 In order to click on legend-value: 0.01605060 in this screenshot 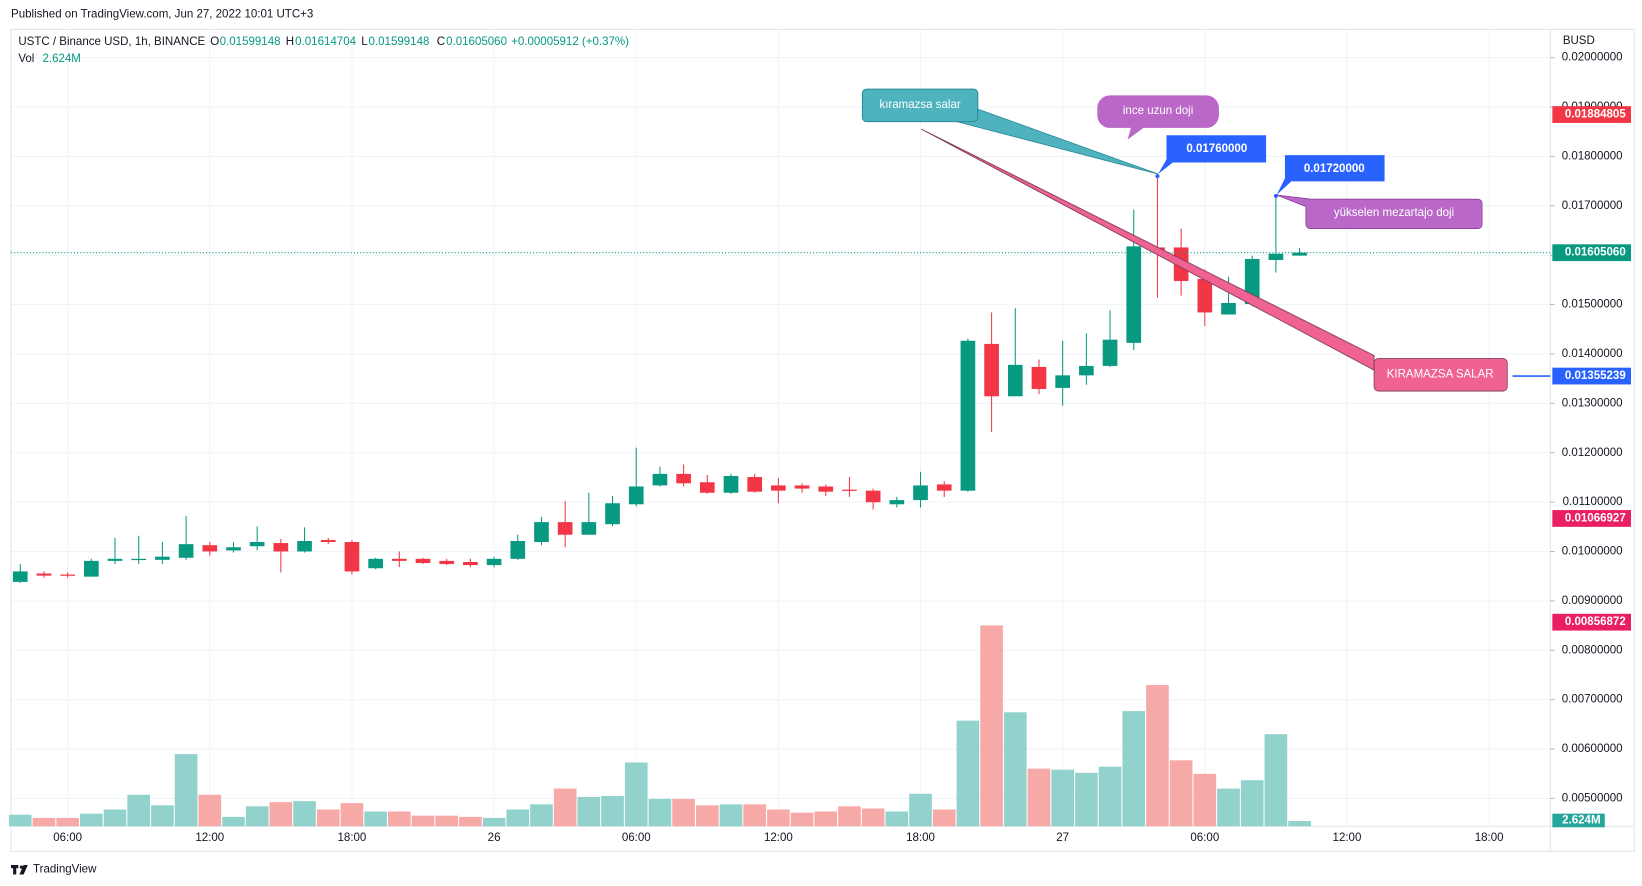, I will do `click(476, 42)`.